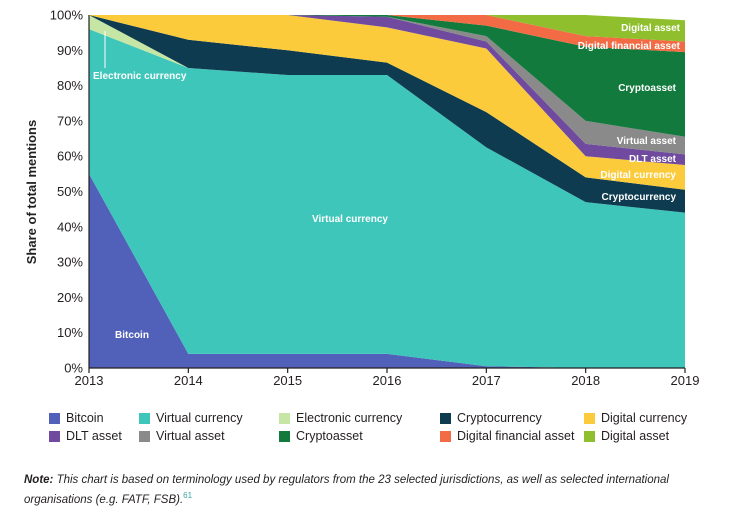  I want to click on legend-label: Cryptoasset, so click(329, 436).